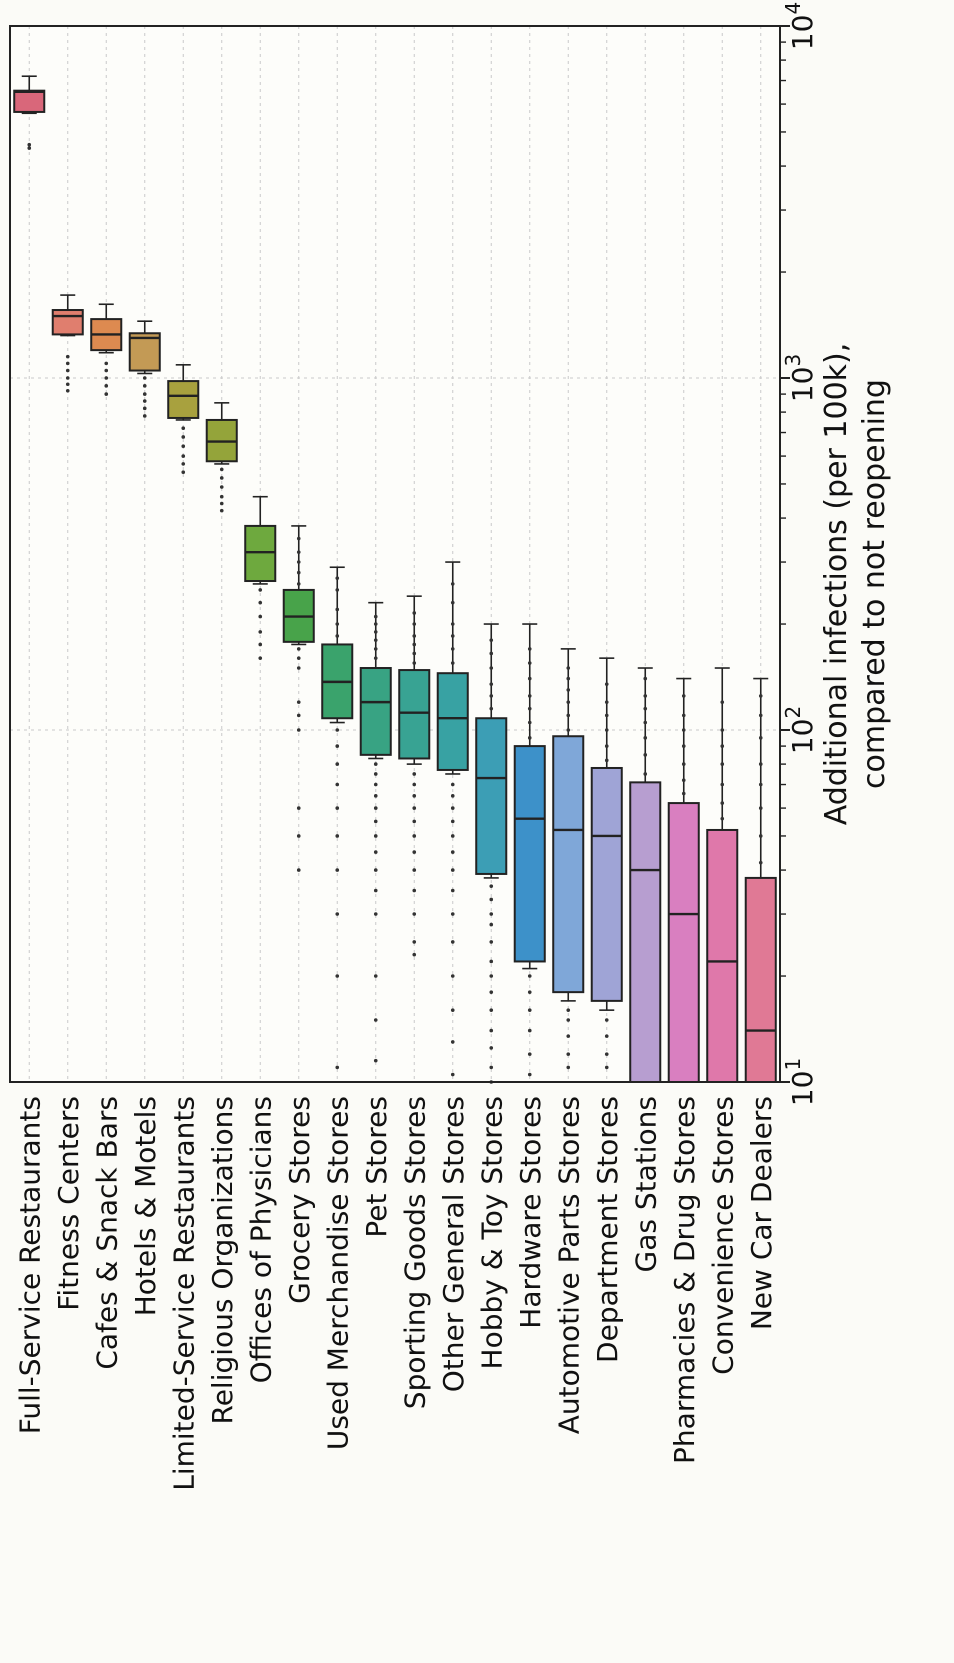  What do you see at coordinates (106, 1233) in the screenshot?
I see `category-label-3: Cafes & Snack Bars` at bounding box center [106, 1233].